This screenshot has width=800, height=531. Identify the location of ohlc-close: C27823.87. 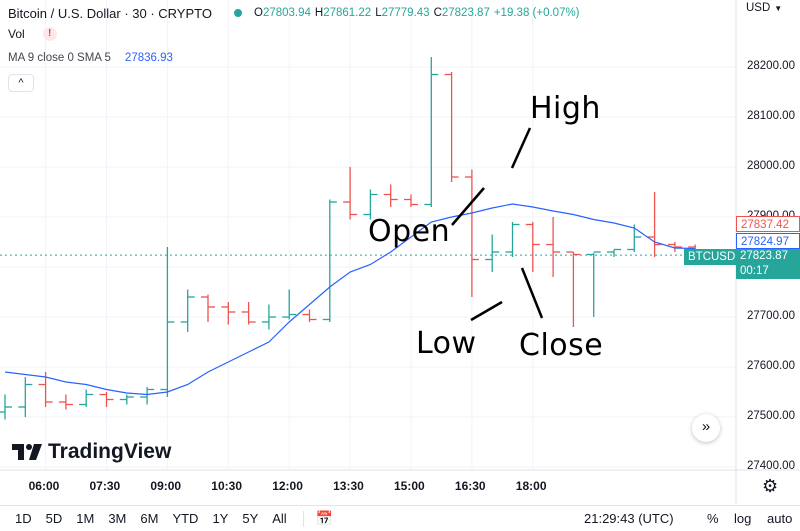
(461, 13).